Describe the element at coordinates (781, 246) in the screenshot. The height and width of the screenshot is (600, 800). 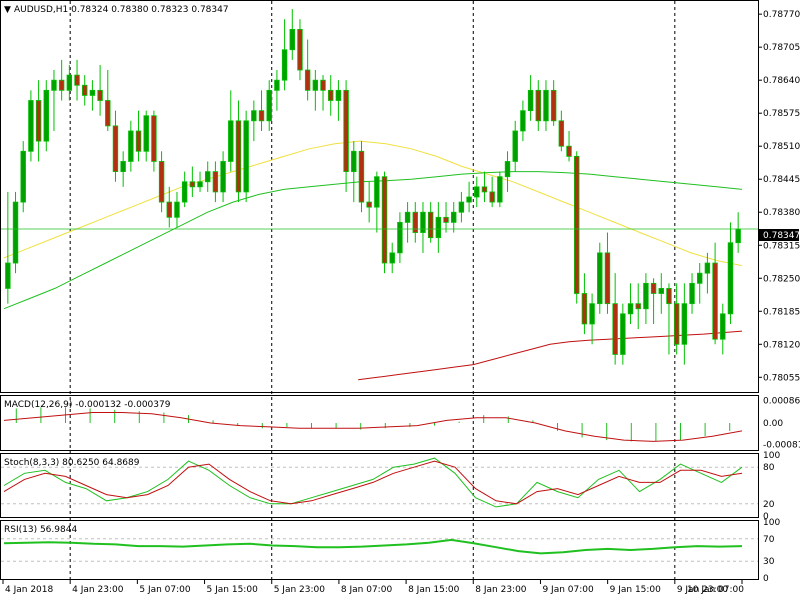
I see `price-tick-label: 0.78315` at that location.